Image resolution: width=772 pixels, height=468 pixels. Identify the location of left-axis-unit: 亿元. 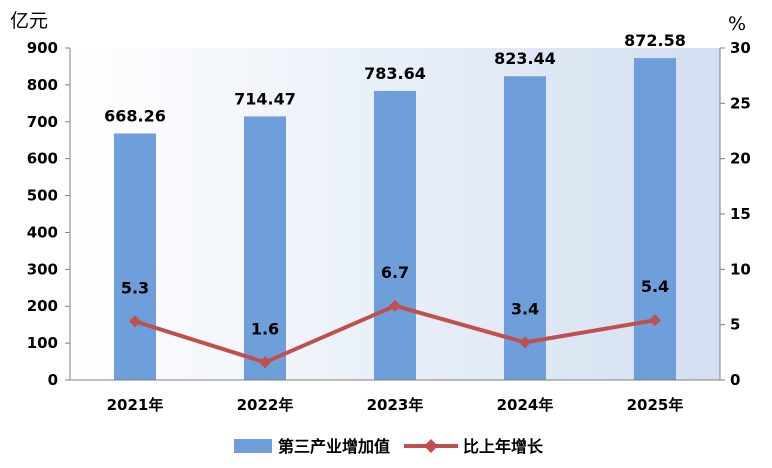
(29, 21).